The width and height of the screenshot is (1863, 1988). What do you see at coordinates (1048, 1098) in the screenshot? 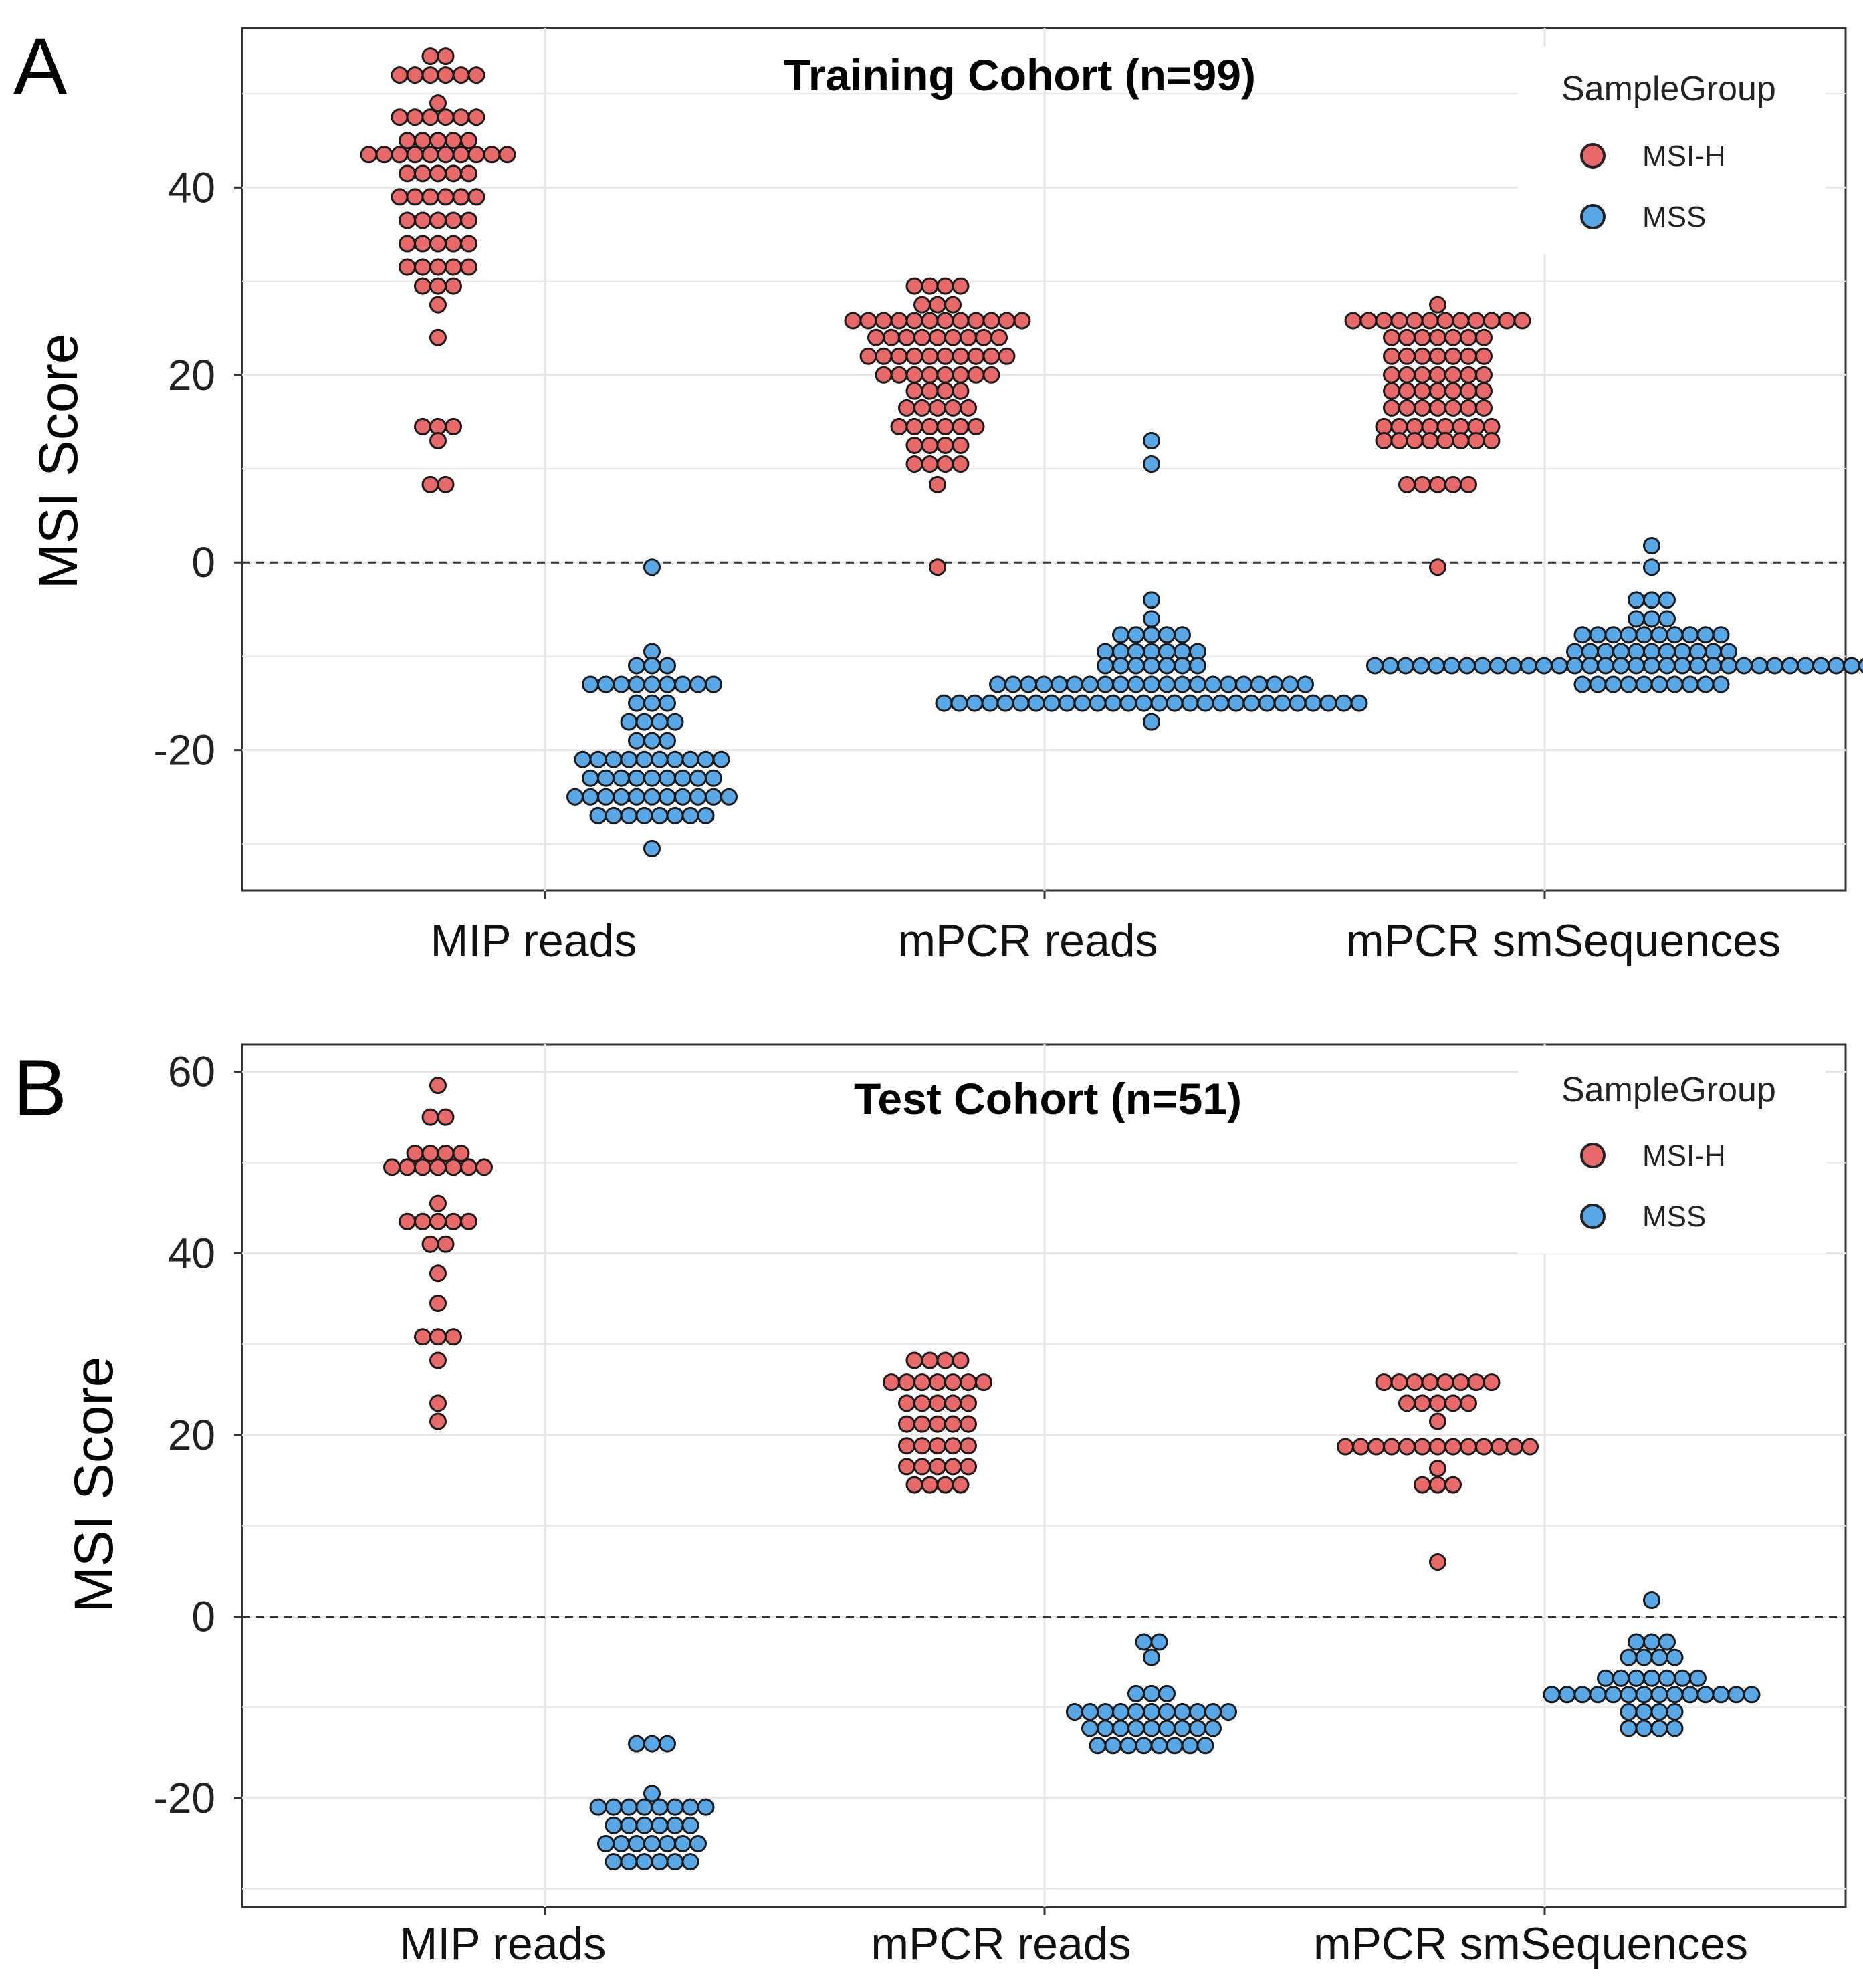
I see `plot-title-b: Test Cohort (n=51)` at bounding box center [1048, 1098].